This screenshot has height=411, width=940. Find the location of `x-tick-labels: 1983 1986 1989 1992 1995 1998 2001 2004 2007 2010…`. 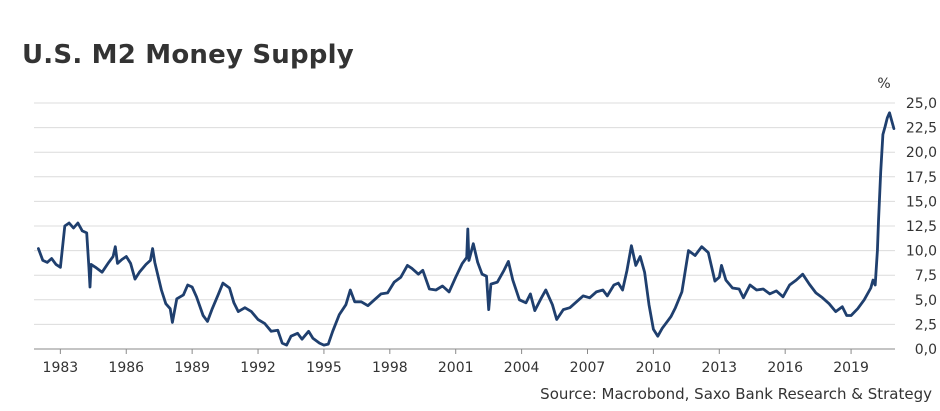

x-tick-labels: 1983 1986 1989 1992 1995 1998 2001 2004 2007 2010… is located at coordinates (456, 362).